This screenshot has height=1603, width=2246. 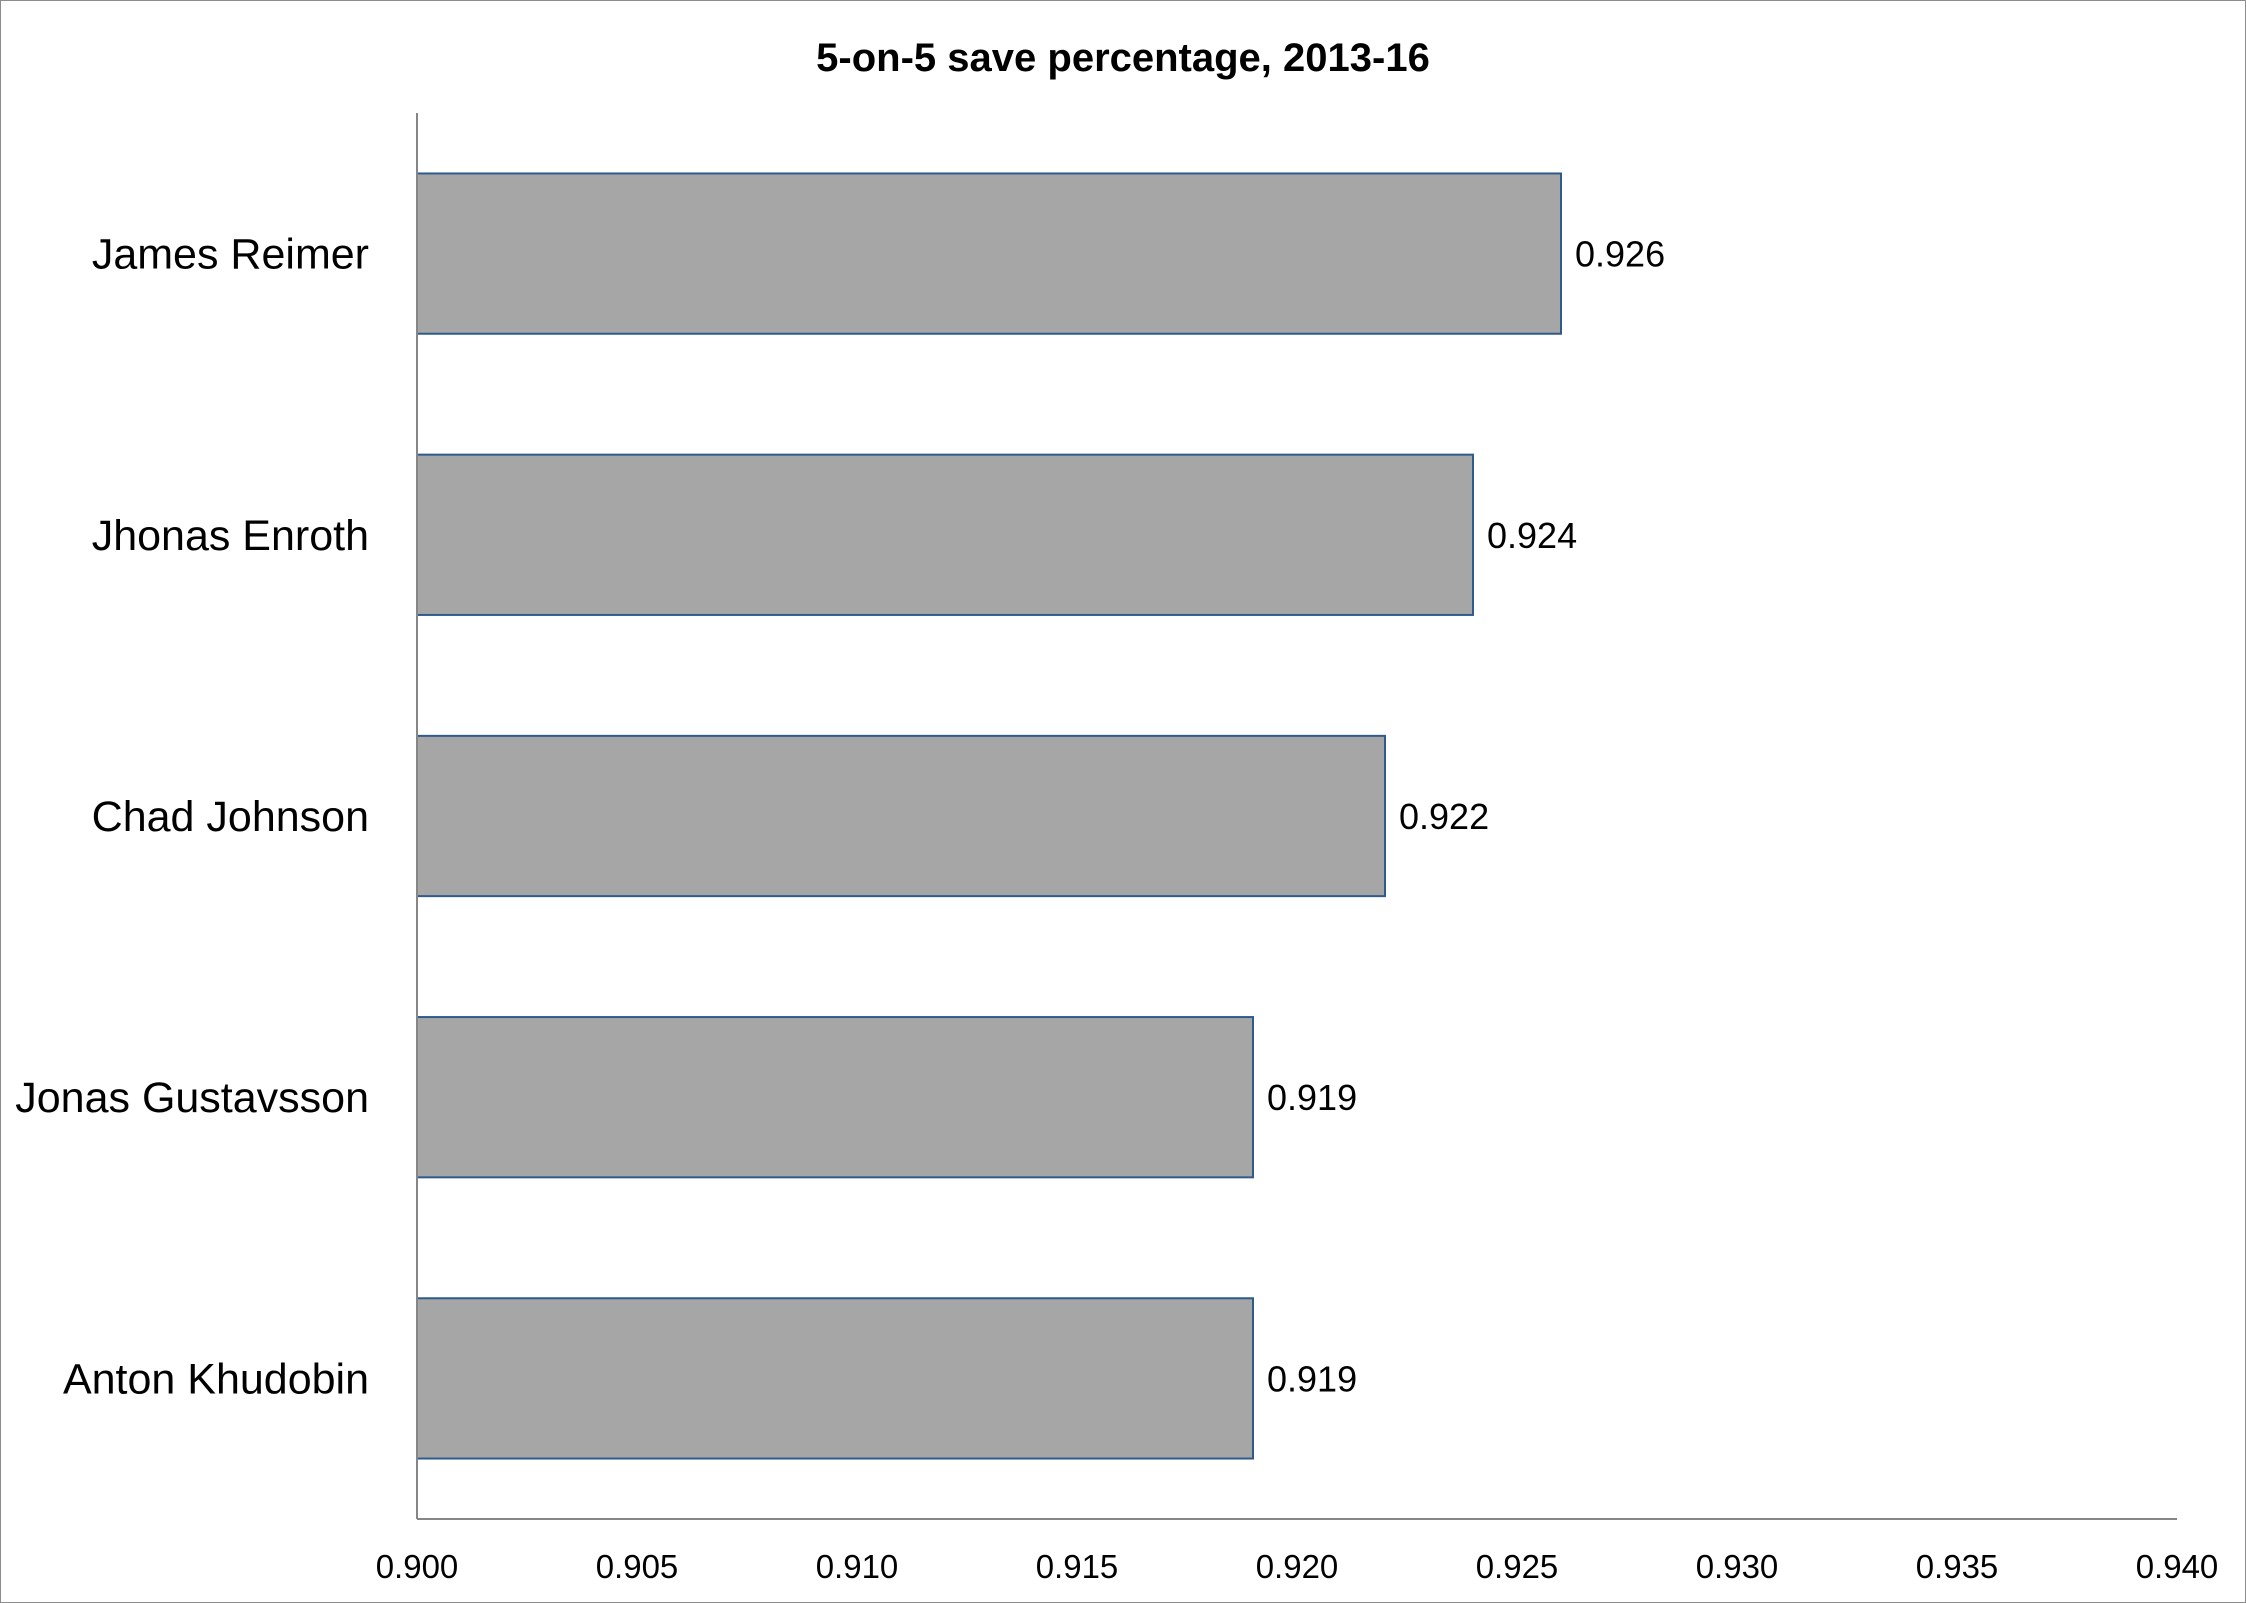 I want to click on category-label: James Reimer, so click(x=230, y=255).